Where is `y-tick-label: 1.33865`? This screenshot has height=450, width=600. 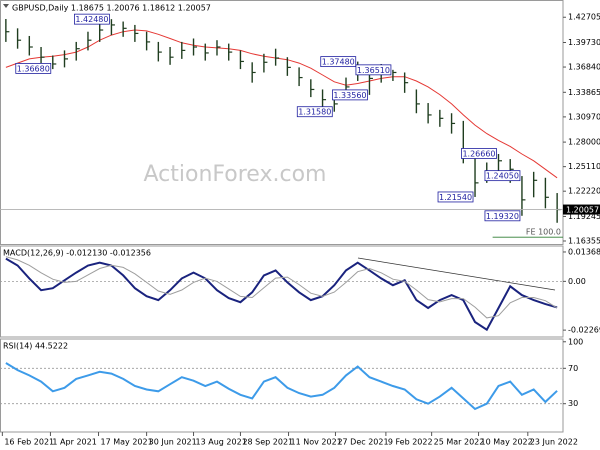
y-tick-label: 1.33865 is located at coordinates (584, 92).